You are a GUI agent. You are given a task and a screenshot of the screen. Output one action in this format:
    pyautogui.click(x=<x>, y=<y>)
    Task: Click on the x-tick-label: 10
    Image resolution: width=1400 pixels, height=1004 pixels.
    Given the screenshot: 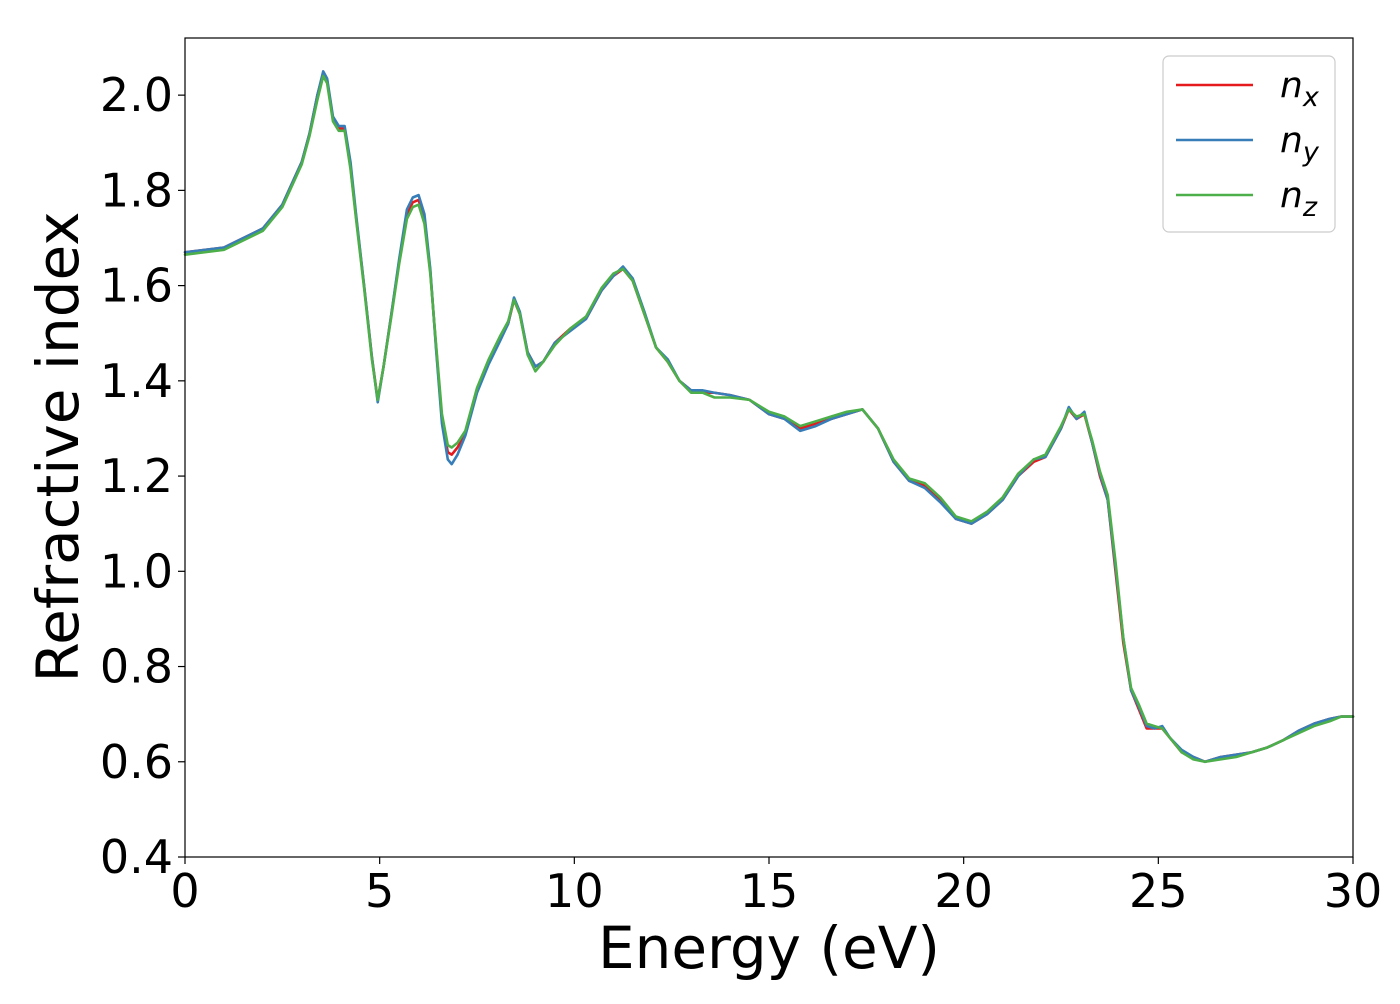 What is the action you would take?
    pyautogui.click(x=574, y=891)
    